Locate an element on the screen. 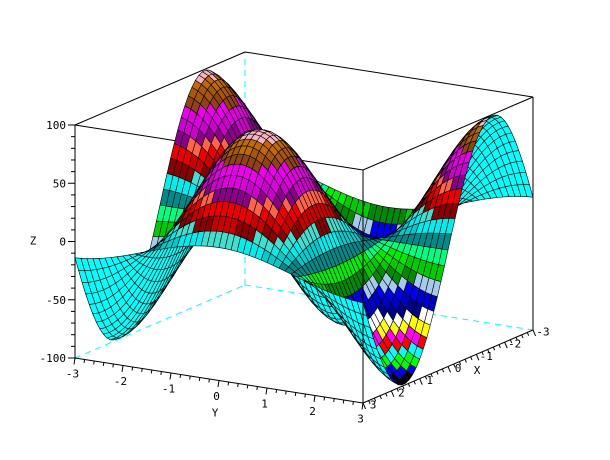 The image size is (610, 460). y-tick-label: -1 is located at coordinates (168, 389).